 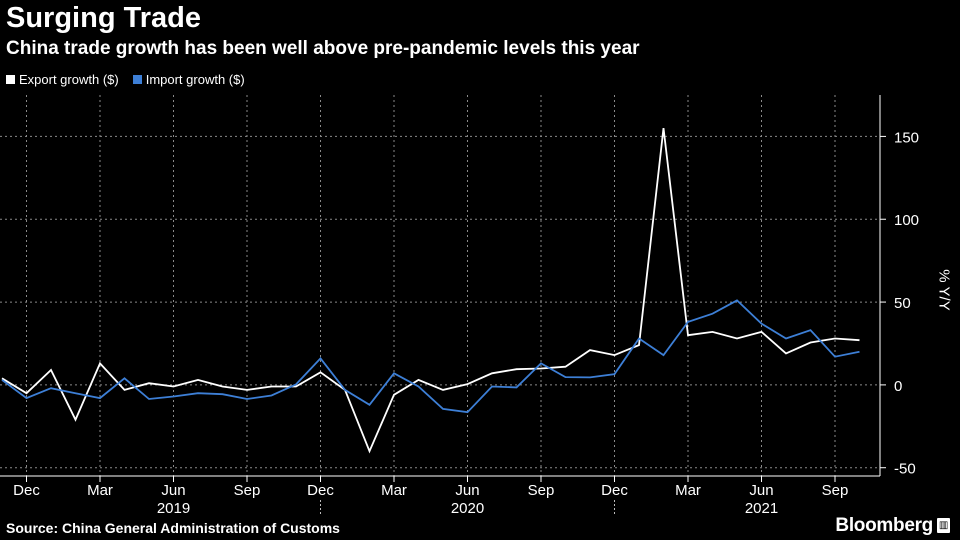 I want to click on chart-title: Surging Trade, so click(x=103, y=18).